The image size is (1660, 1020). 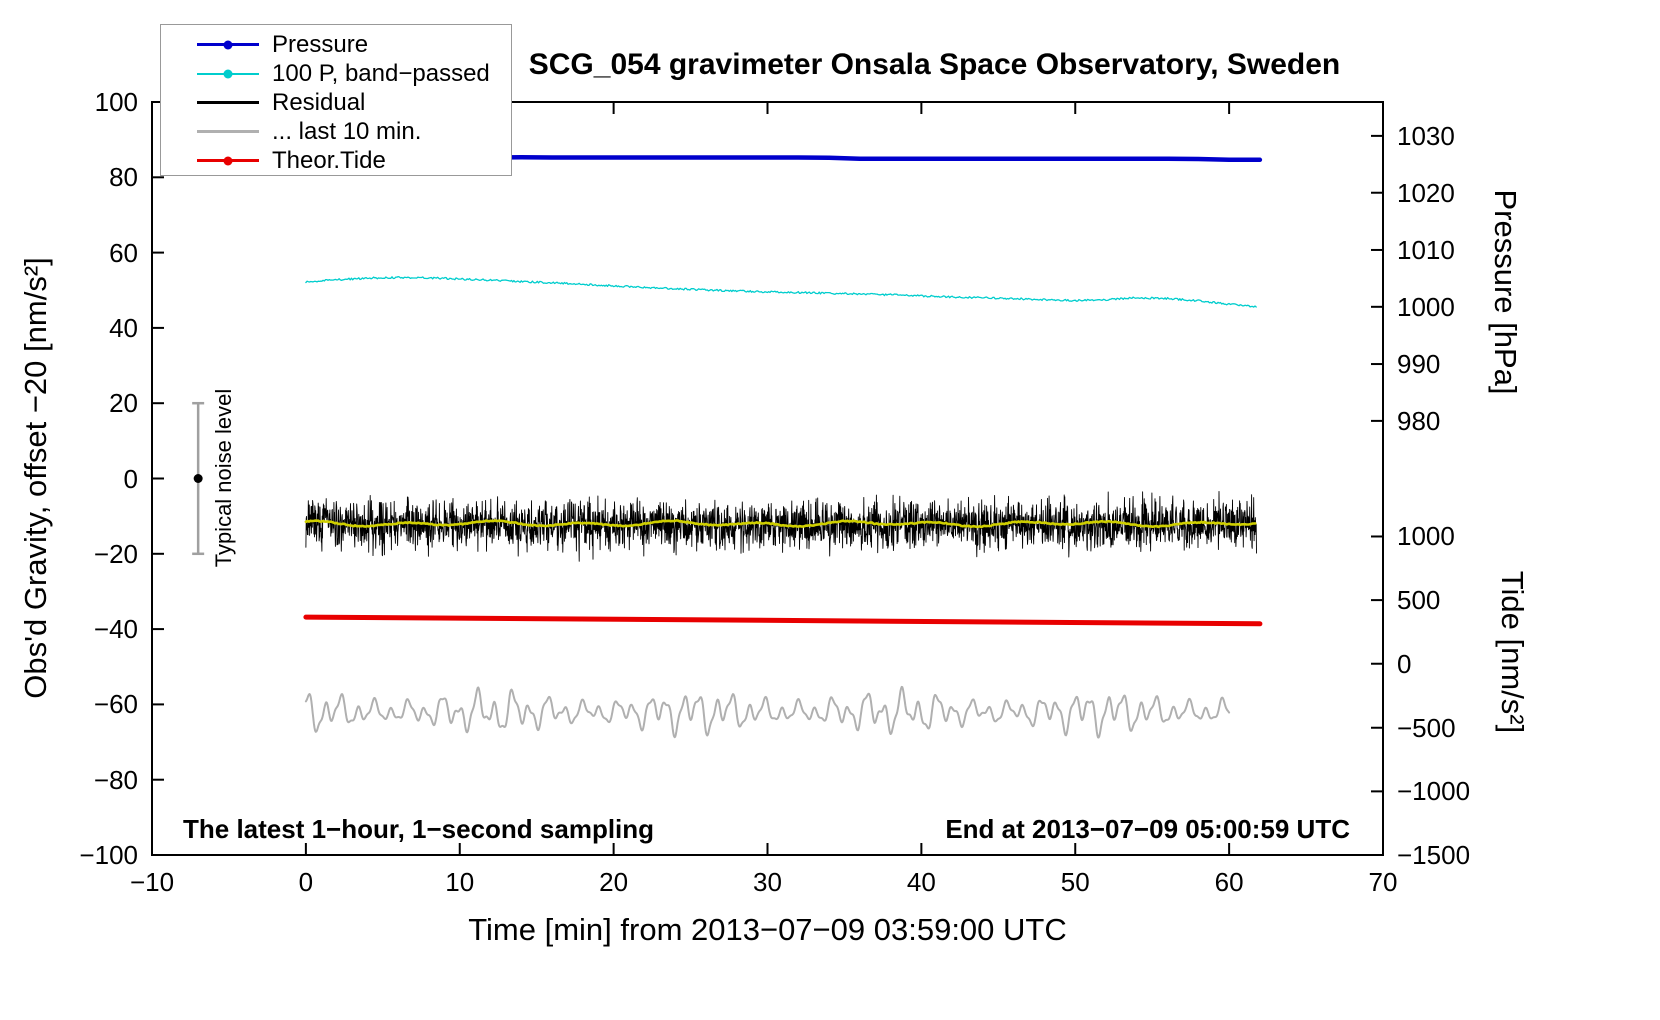 What do you see at coordinates (198, 478) in the screenshot?
I see `noise-bar-dot` at bounding box center [198, 478].